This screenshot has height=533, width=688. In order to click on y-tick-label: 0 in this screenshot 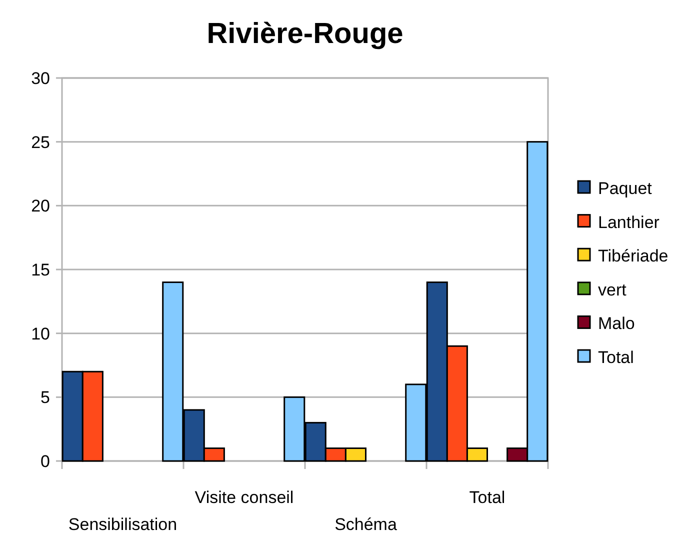, I will do `click(45, 461)`.